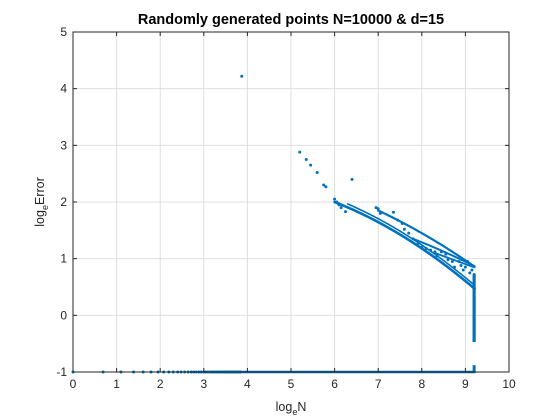  What do you see at coordinates (63, 145) in the screenshot?
I see `y-tick-label: 3` at bounding box center [63, 145].